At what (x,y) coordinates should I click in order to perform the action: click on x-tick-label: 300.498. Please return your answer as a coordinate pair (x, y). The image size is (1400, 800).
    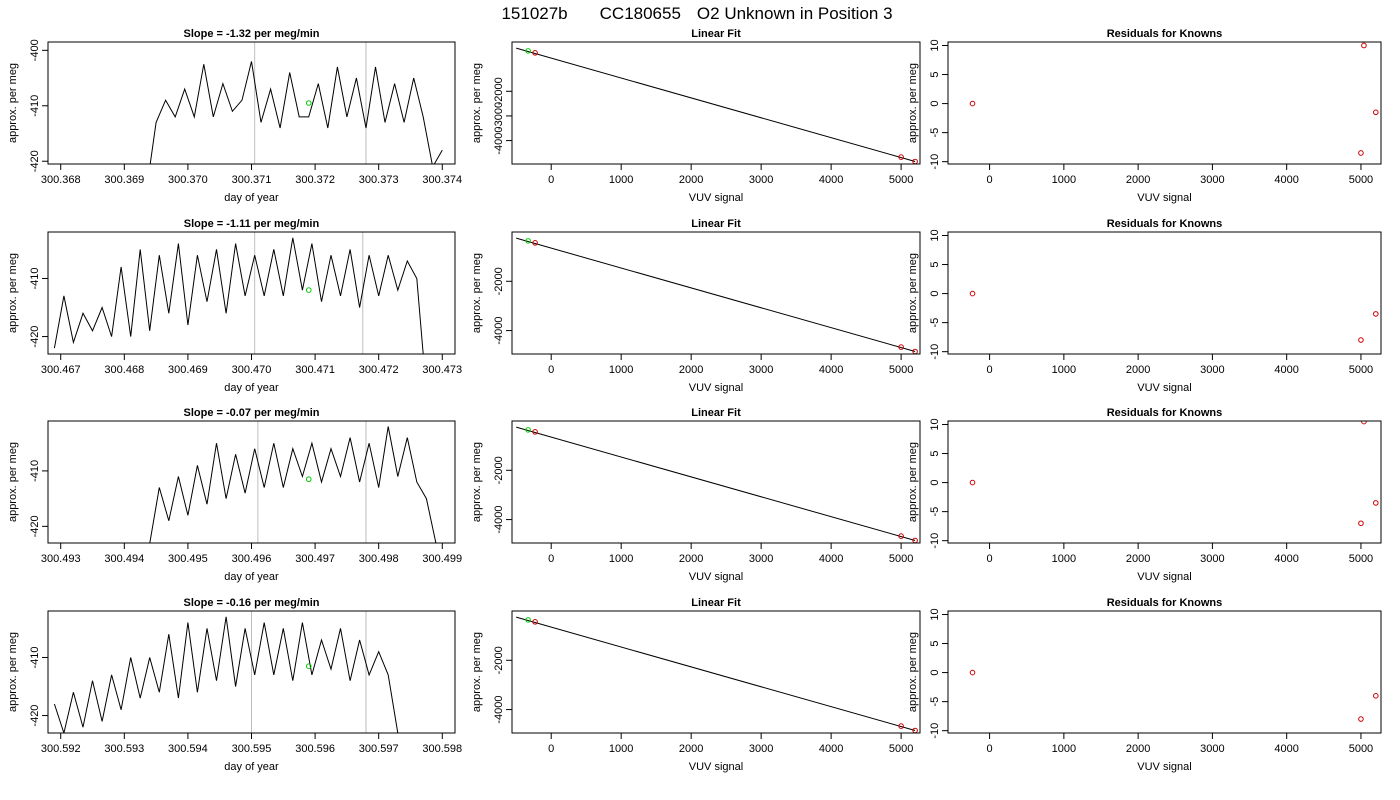
    Looking at the image, I should click on (379, 559).